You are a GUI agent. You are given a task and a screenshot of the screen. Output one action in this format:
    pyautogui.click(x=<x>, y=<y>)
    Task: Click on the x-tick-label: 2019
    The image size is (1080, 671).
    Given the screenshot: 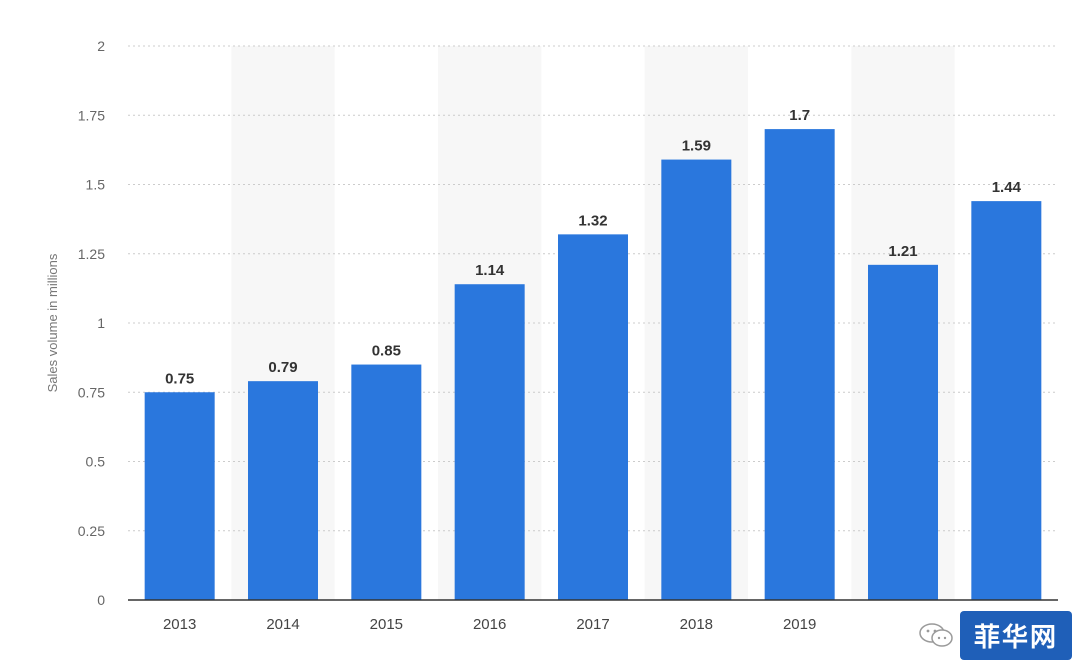 What is the action you would take?
    pyautogui.click(x=799, y=624)
    